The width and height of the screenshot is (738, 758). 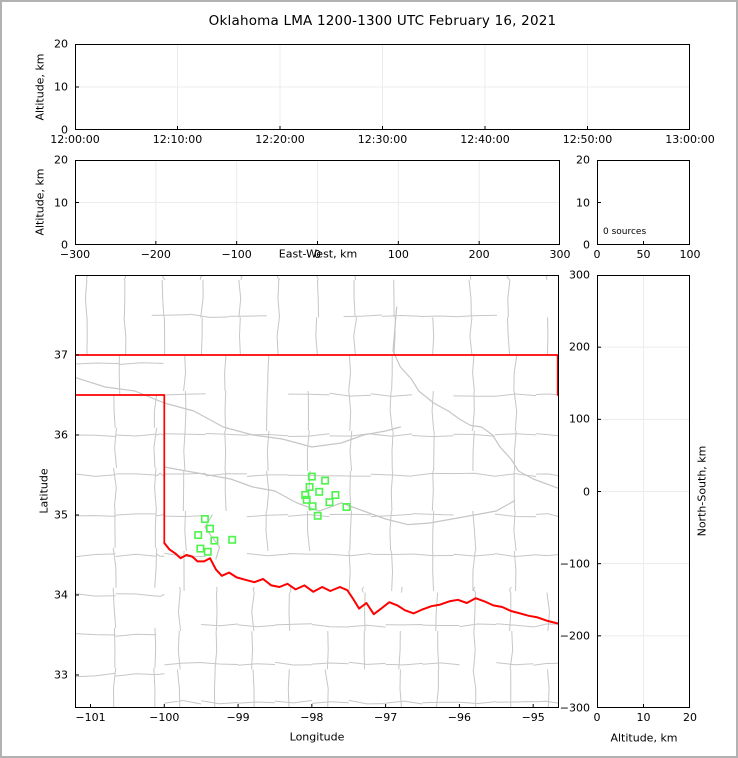 What do you see at coordinates (61, 595) in the screenshot?
I see `tick-label: 34` at bounding box center [61, 595].